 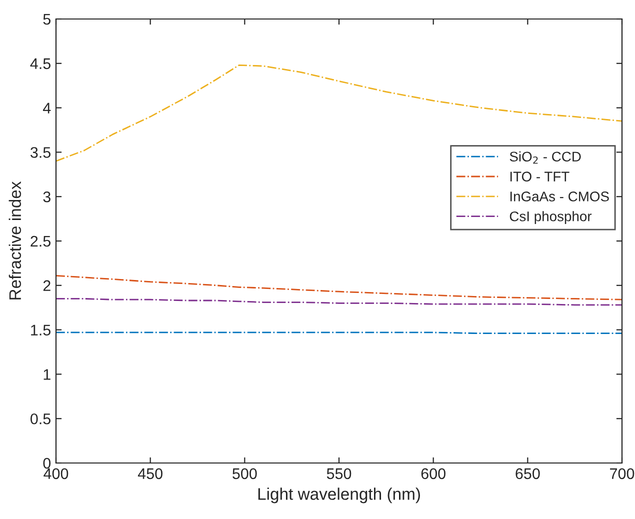 I want to click on x-tick-label: 450, so click(x=150, y=474).